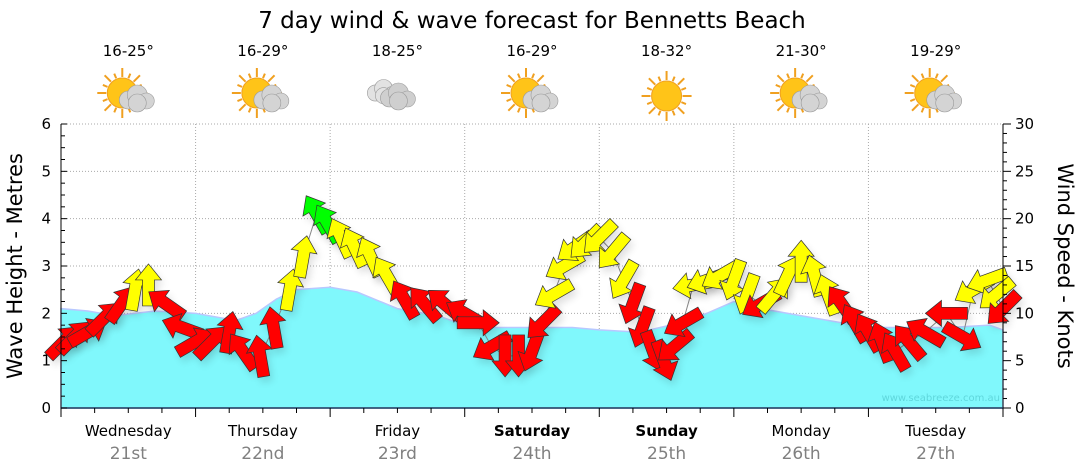  What do you see at coordinates (15, 266) in the screenshot?
I see `y-axis-left-label: Wave Height - Metres` at bounding box center [15, 266].